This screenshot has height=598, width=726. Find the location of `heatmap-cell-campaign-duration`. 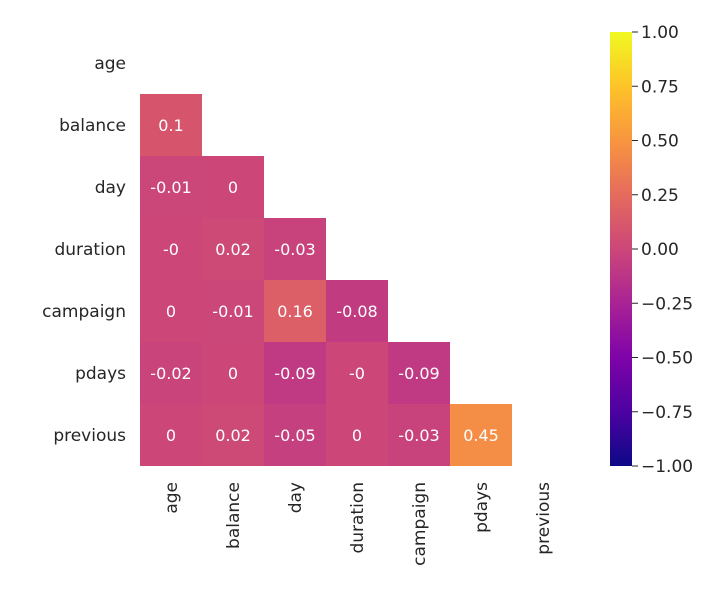

heatmap-cell-campaign-duration is located at coordinates (357, 311).